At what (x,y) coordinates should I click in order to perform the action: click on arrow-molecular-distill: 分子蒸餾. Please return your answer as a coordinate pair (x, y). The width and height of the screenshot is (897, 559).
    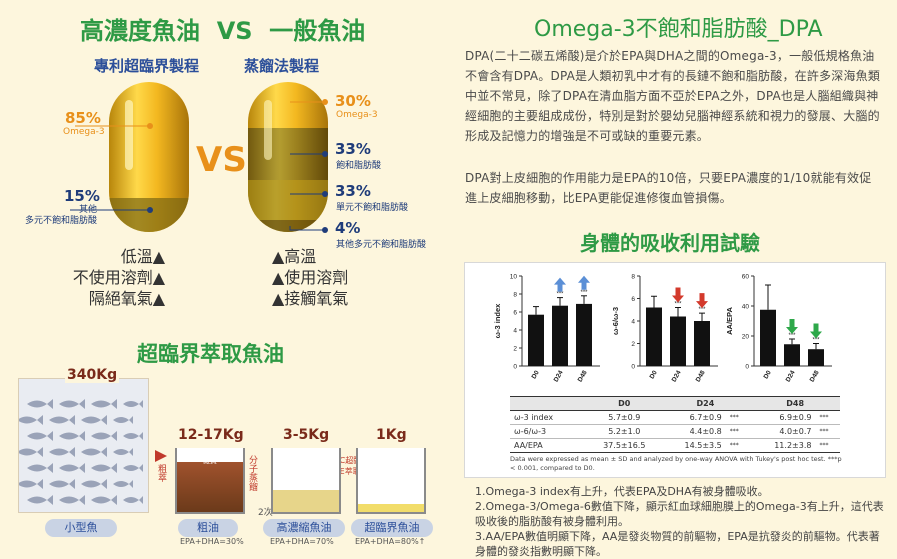
    Looking at the image, I should click on (253, 473).